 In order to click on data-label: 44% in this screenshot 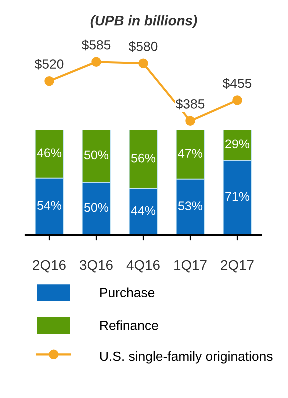, I will do `click(143, 211)`.